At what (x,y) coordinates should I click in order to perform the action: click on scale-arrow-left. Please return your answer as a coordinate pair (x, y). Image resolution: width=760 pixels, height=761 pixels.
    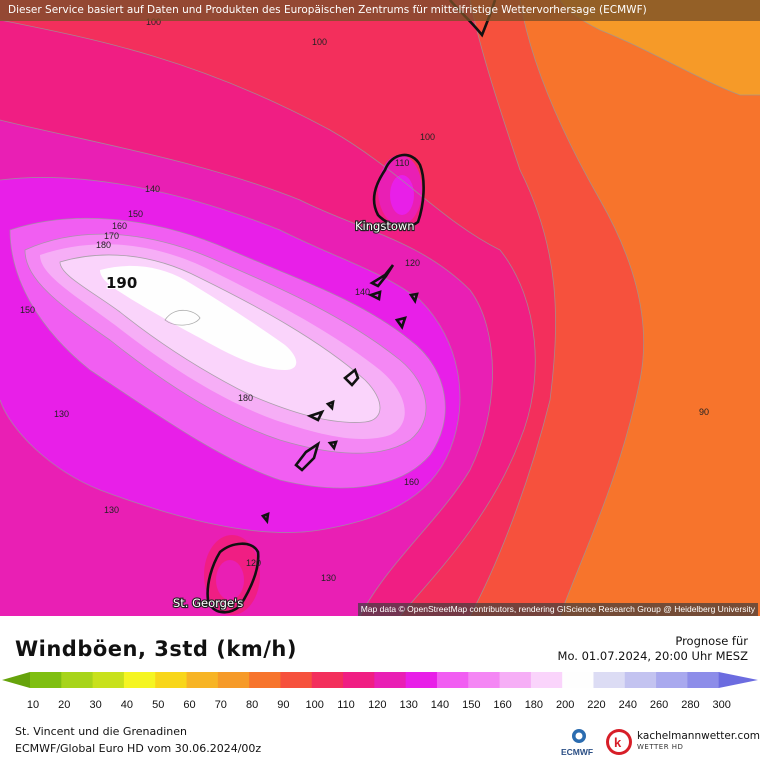
    Looking at the image, I should click on (16, 680).